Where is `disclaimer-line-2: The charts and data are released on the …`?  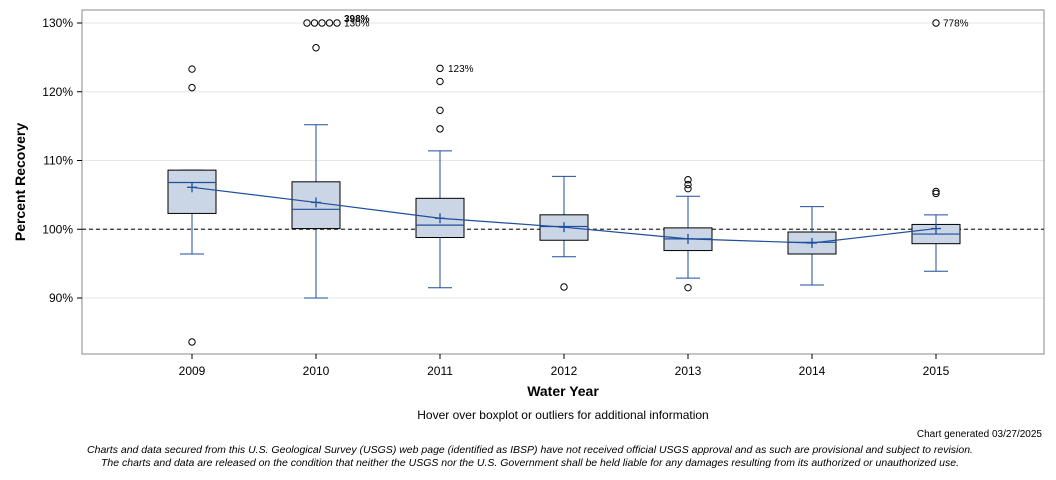
disclaimer-line-2: The charts and data are released on the … is located at coordinates (530, 463).